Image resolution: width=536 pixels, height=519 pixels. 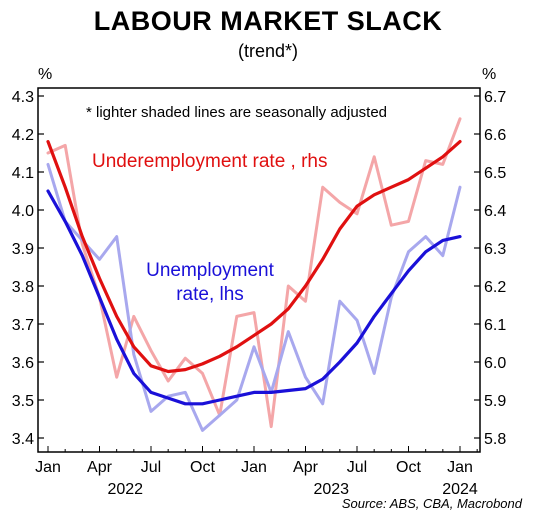 I want to click on left-tick-label: 3.8, so click(x=23, y=287).